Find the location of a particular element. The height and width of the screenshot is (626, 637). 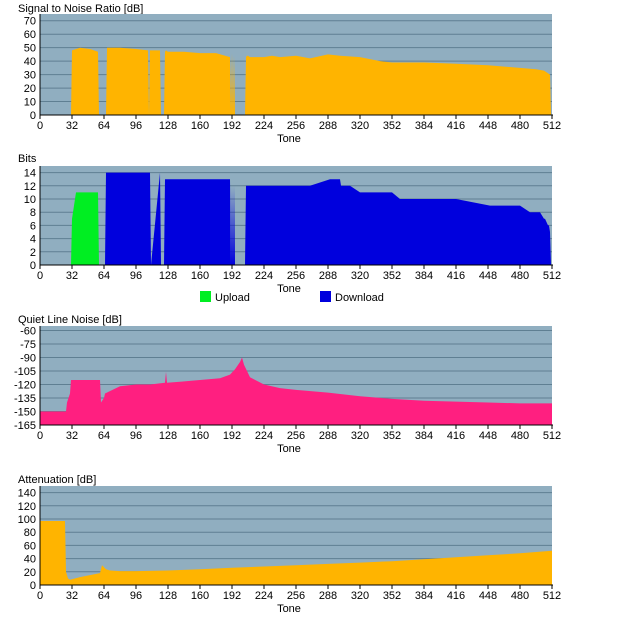

y-tick-label: 60 is located at coordinates (30, 546).